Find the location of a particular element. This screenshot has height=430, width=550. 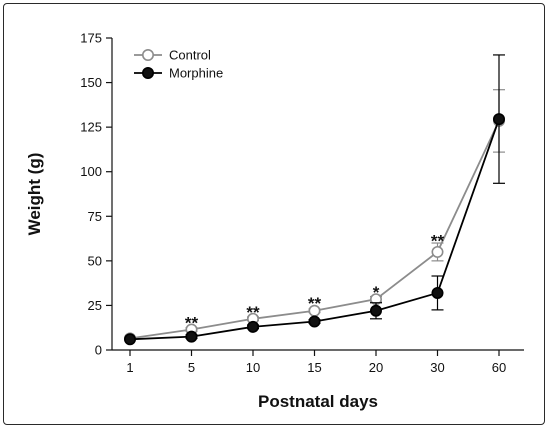

y-ticks: 0 25 50 75 100 125 150 175 is located at coordinates (96, 194).